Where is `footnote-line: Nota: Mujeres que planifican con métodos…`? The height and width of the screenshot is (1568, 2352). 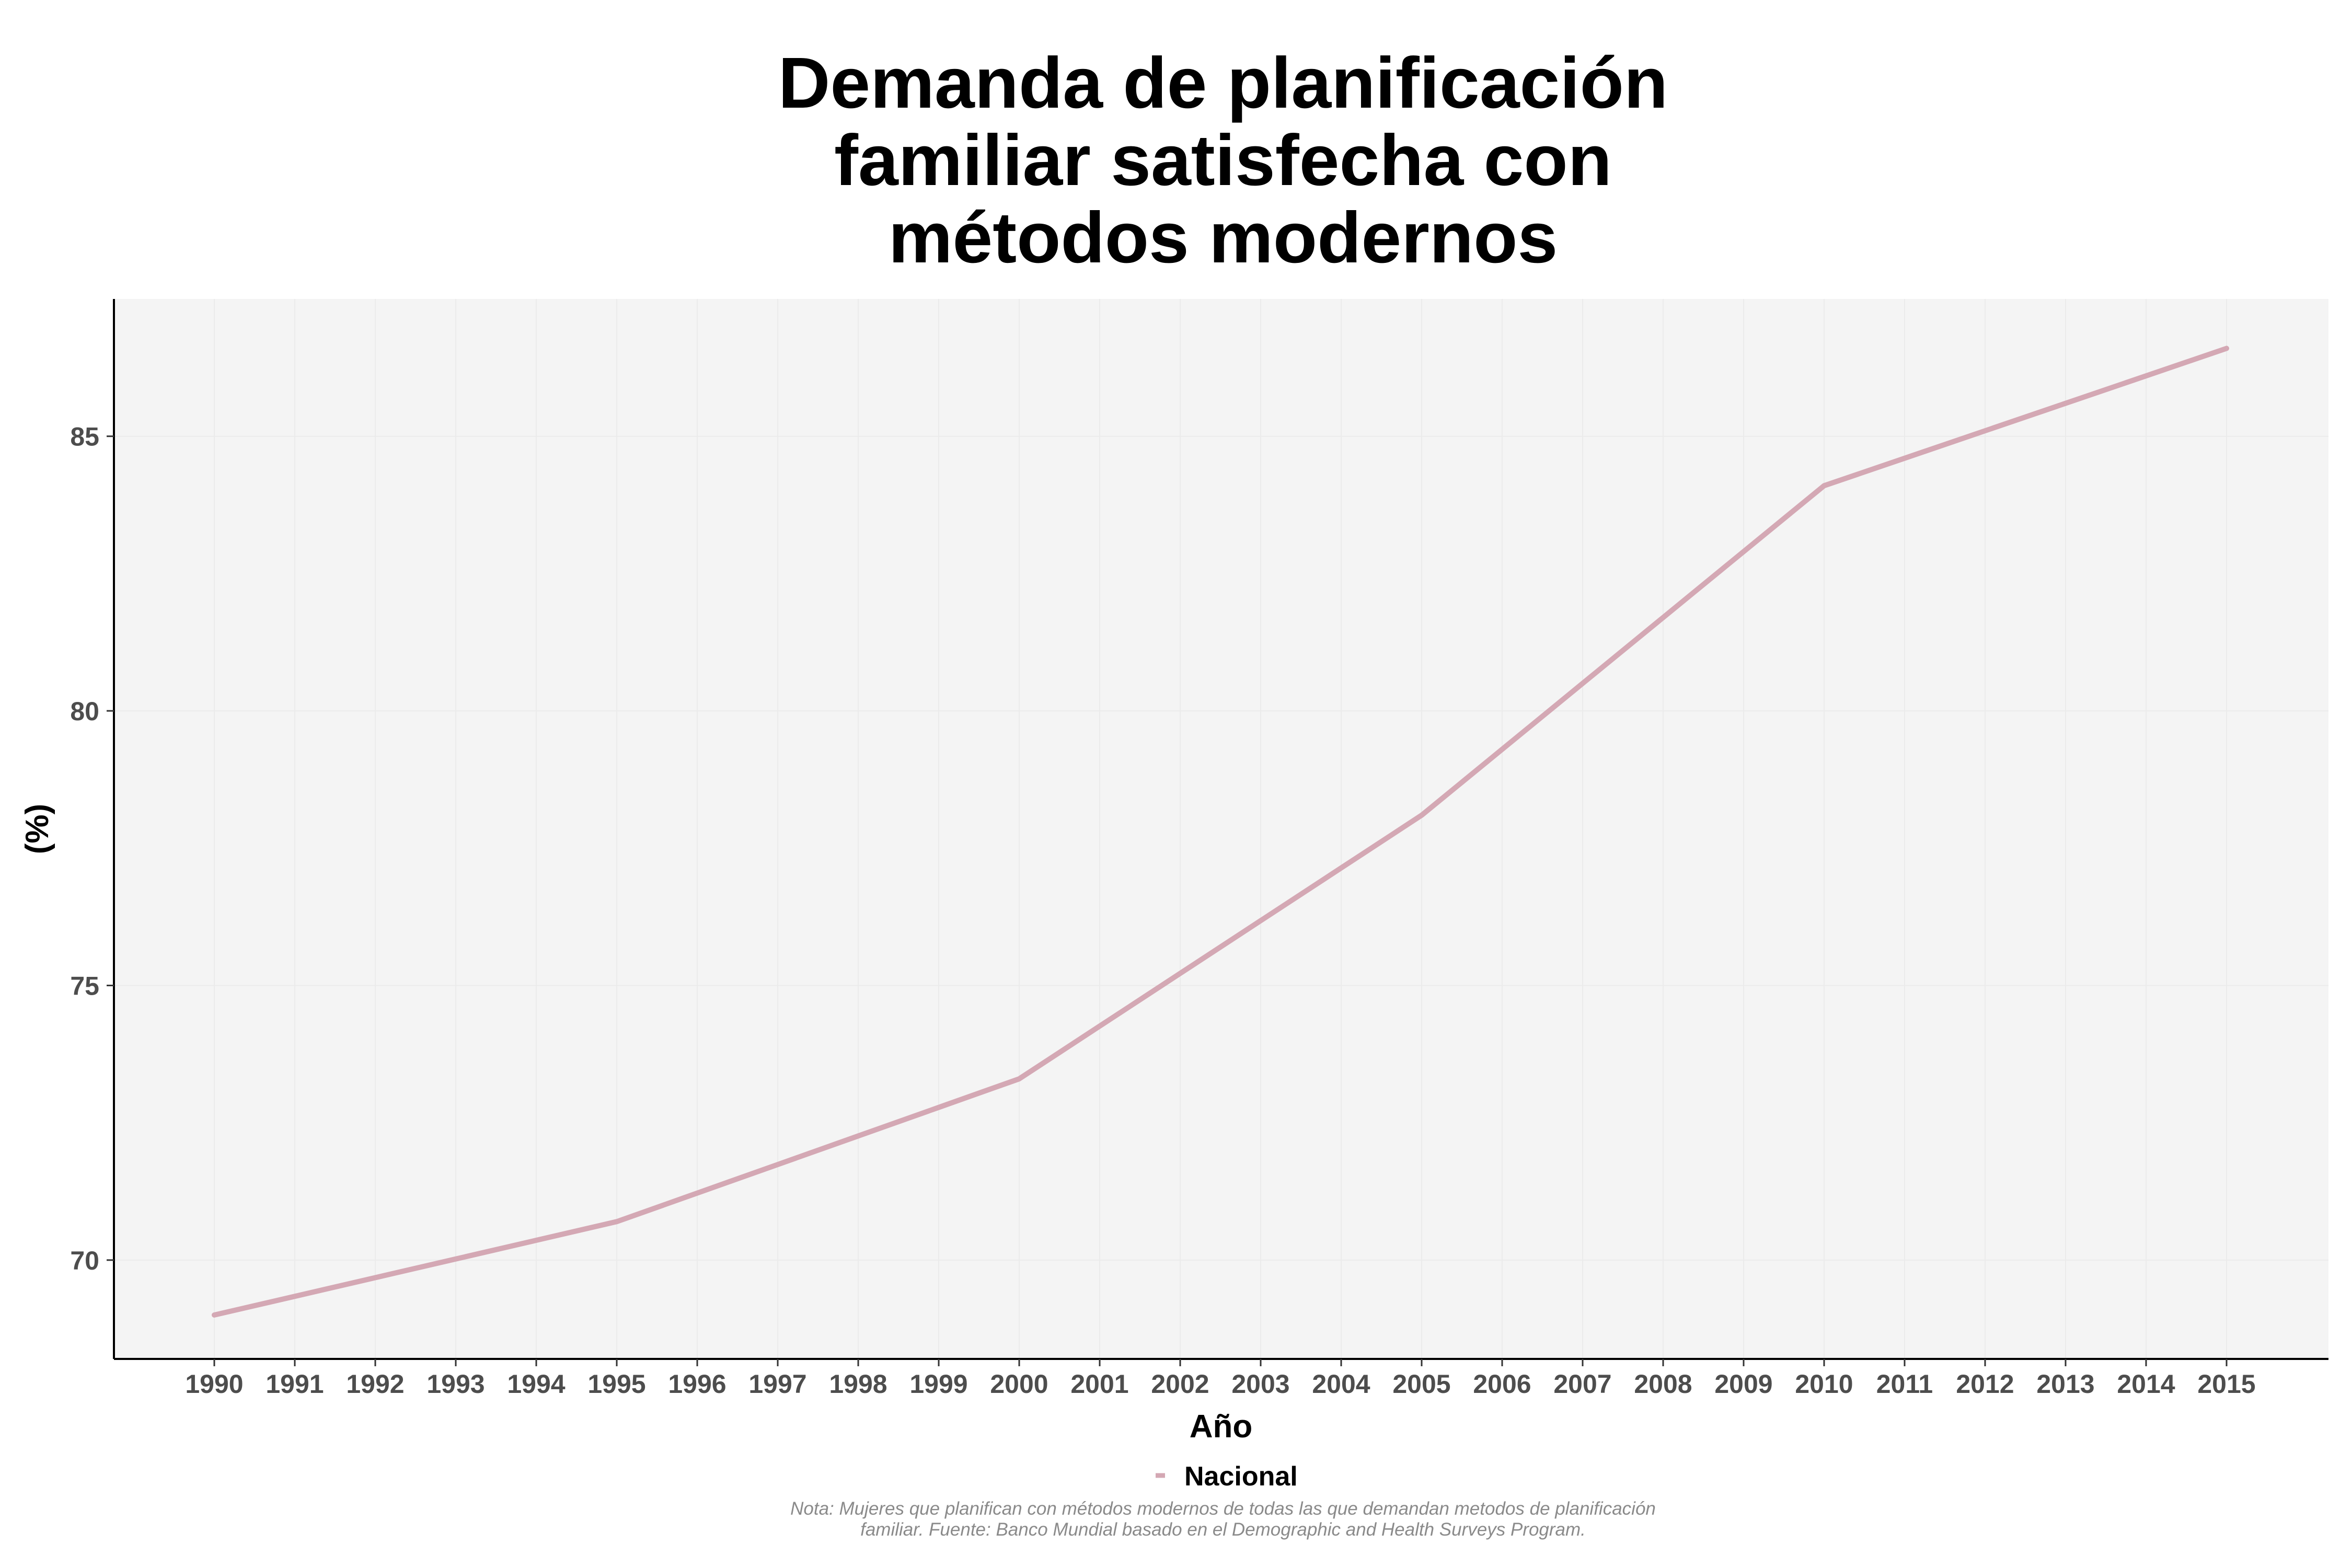 footnote-line: Nota: Mujeres que planifican con métodos… is located at coordinates (1223, 1508).